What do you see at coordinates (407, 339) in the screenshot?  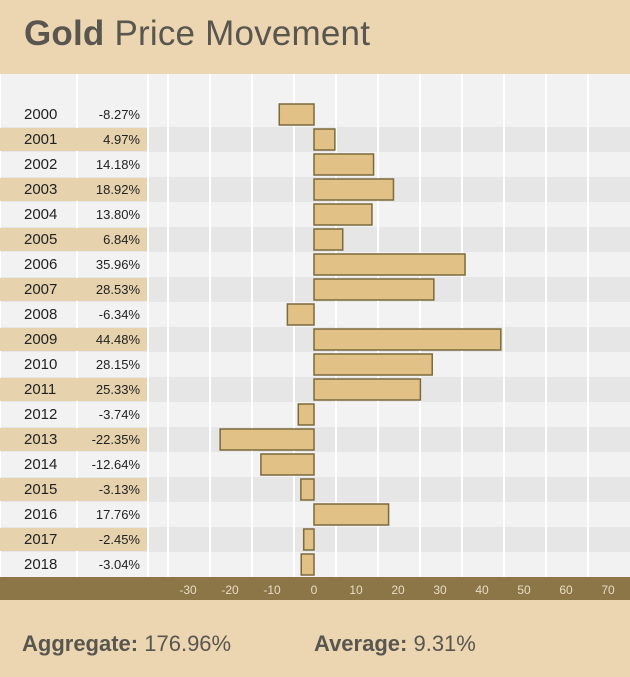 I see `bar-2009` at bounding box center [407, 339].